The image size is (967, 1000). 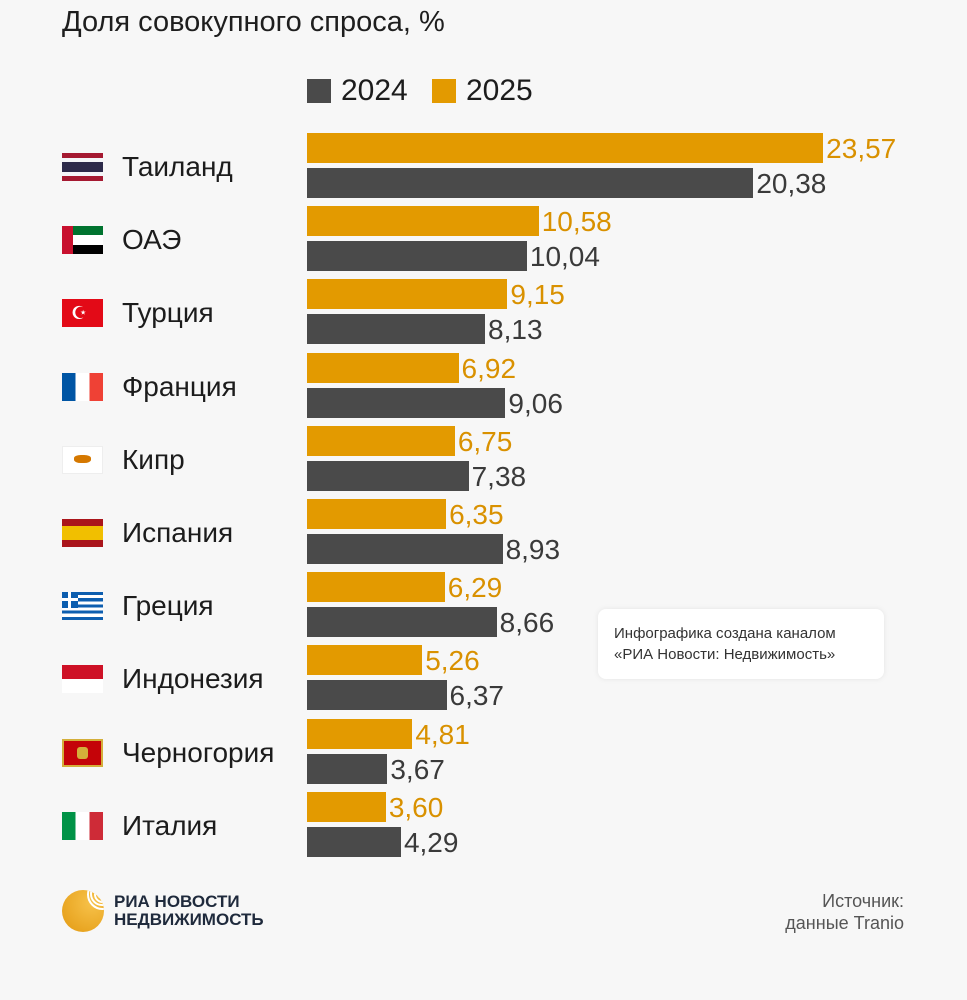 I want to click on turkey-flag-icon: ☪, so click(x=82, y=313).